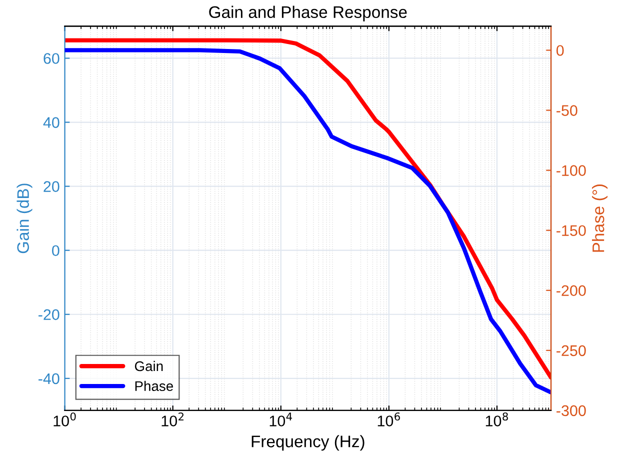 The height and width of the screenshot is (468, 629). Describe the element at coordinates (497, 419) in the screenshot. I see `x-tick-label: 10$^{8}$` at that location.